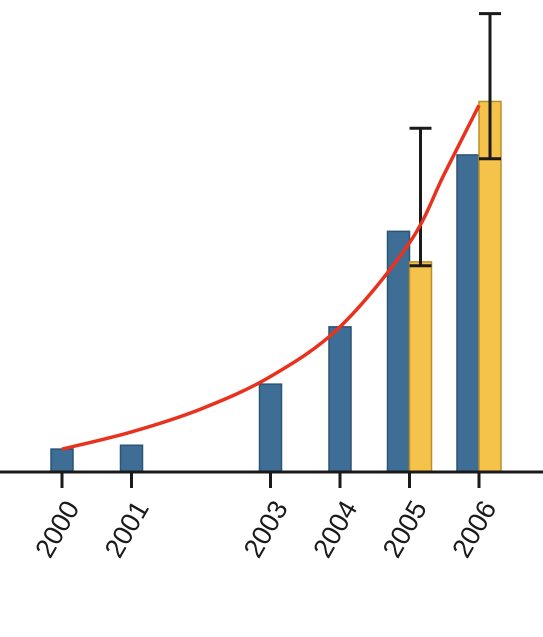 This screenshot has height=637, width=543. Describe the element at coordinates (455, 140) in the screenshot. I see `error-bars` at that location.